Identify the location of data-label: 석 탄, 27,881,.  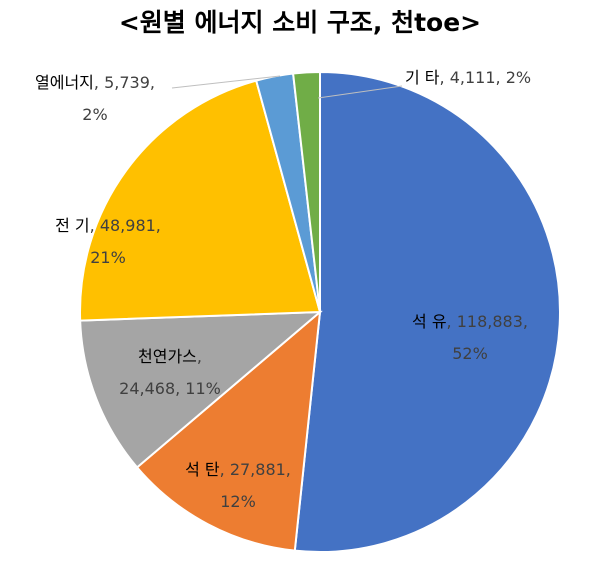
(238, 469).